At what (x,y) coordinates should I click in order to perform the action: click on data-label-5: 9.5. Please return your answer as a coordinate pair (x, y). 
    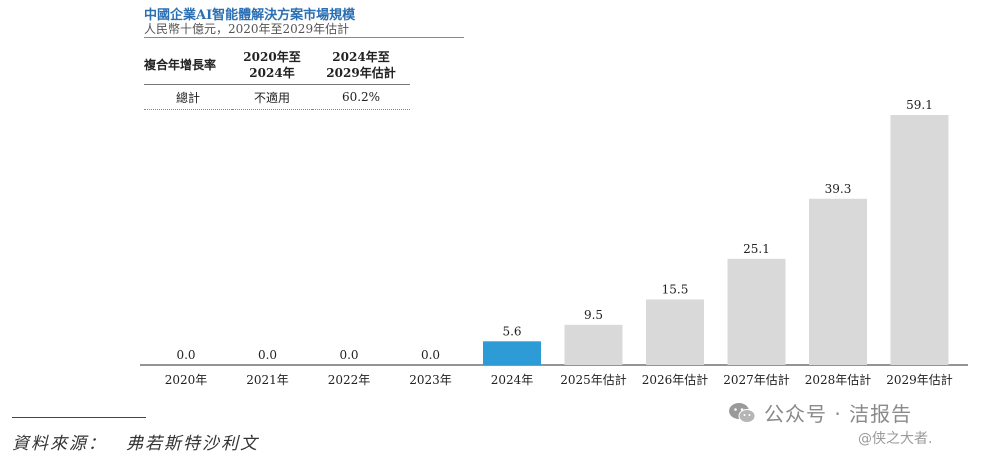
    Looking at the image, I should click on (593, 315).